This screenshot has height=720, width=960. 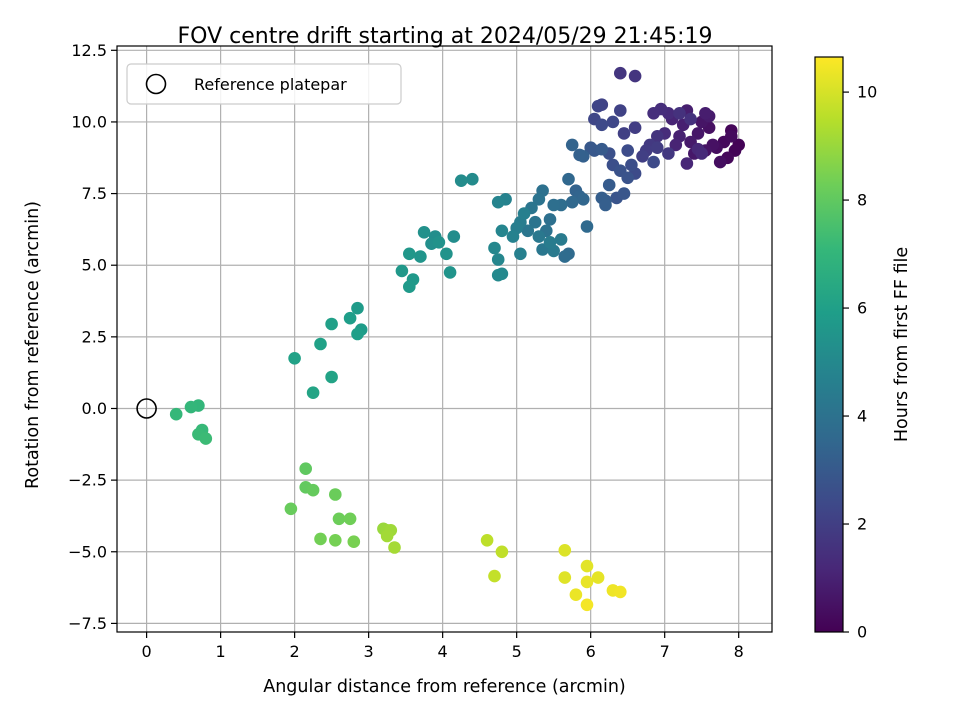 What do you see at coordinates (94, 408) in the screenshot?
I see `y-tick-label: 0.0` at bounding box center [94, 408].